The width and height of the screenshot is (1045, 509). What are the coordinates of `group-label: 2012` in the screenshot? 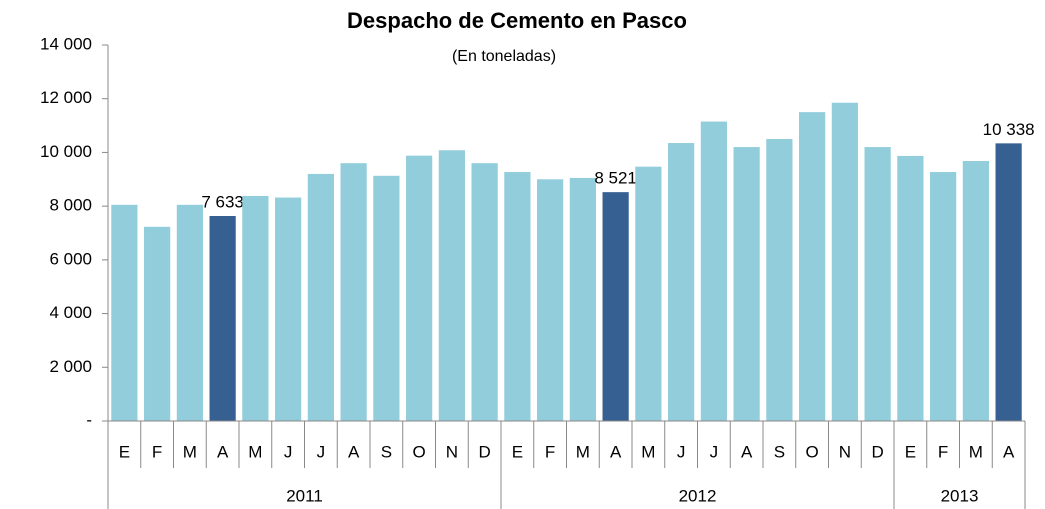 It's located at (698, 495).